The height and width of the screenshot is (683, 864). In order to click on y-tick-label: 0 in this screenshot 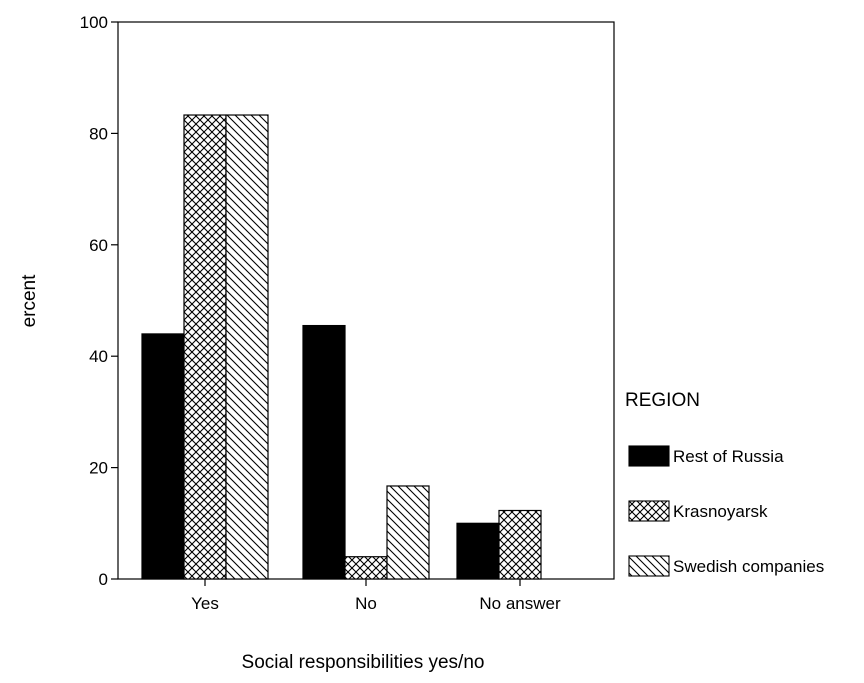, I will do `click(103, 579)`.